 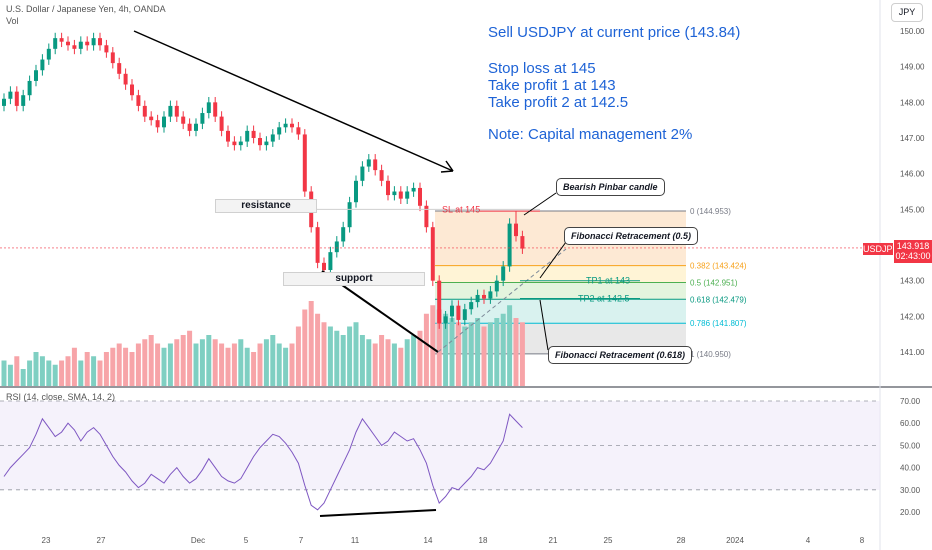 What do you see at coordinates (718, 323) in the screenshot?
I see `fib-level-label: 0.786 (141.807)` at bounding box center [718, 323].